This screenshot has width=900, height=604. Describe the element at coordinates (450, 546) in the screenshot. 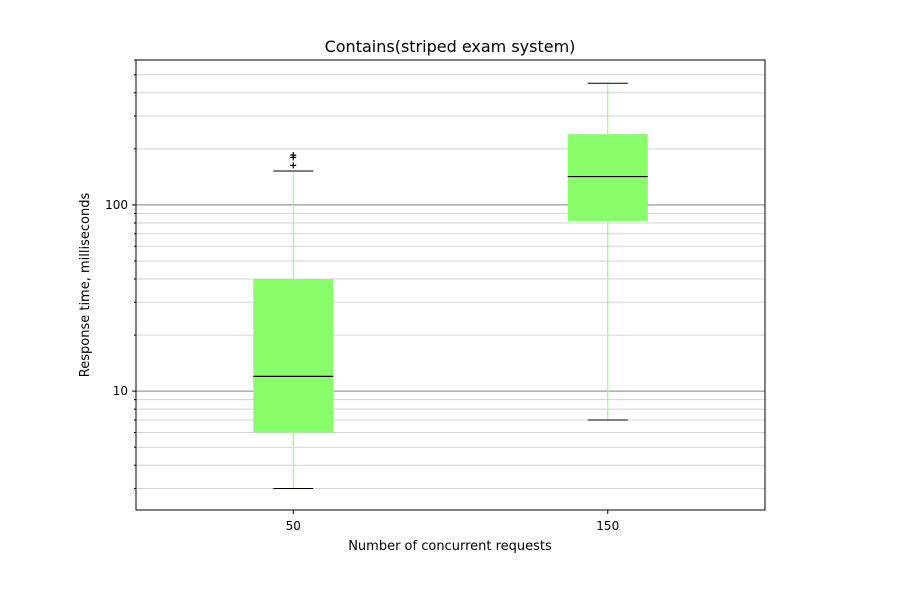

I see `x-axis-label: Number of concurrent requests` at that location.